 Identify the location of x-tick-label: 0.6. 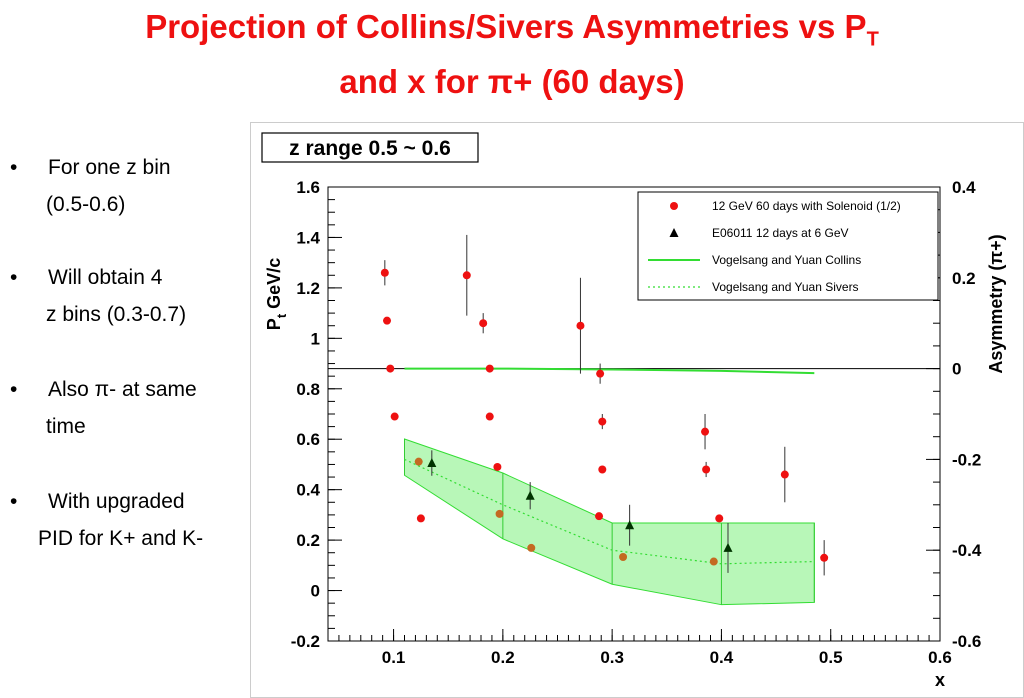
(940, 657).